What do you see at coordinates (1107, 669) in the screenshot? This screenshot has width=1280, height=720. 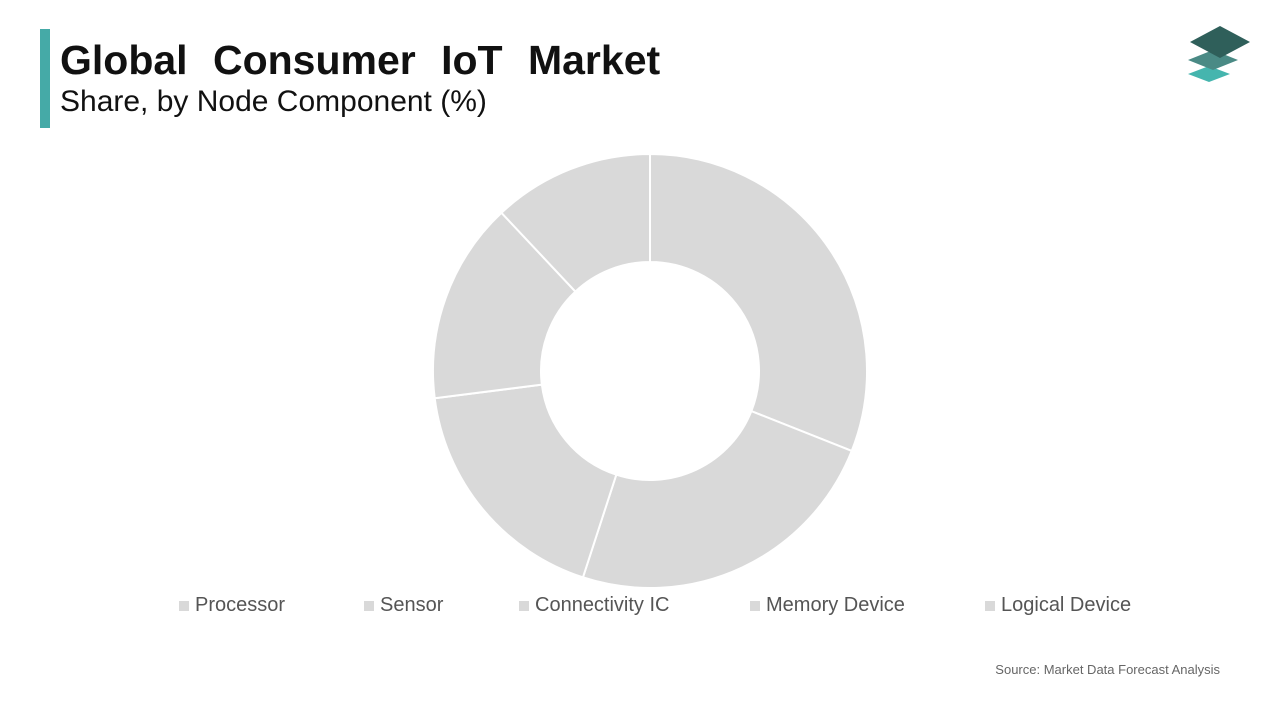 I see `source-note: Source: Market Data Forecast Analysis` at bounding box center [1107, 669].